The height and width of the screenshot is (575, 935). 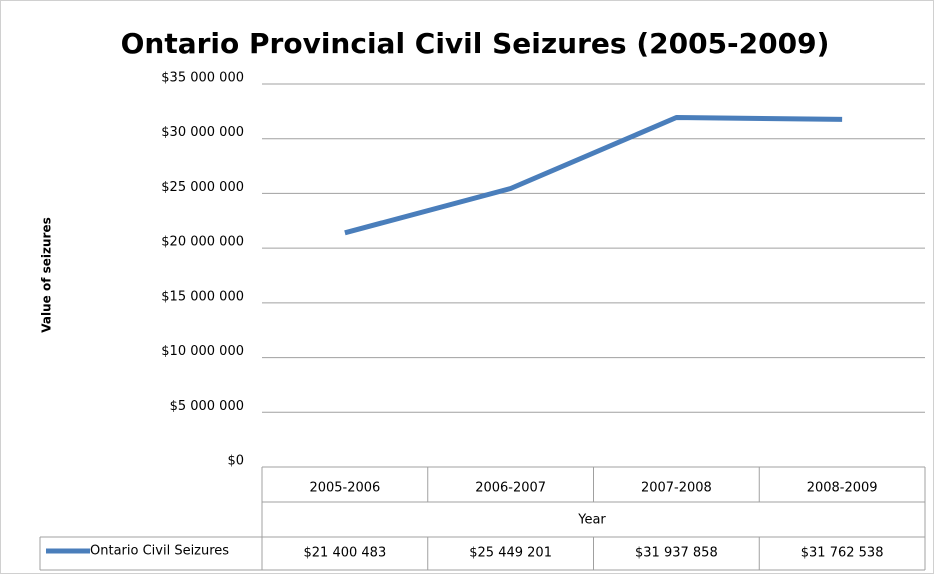 What do you see at coordinates (345, 553) in the screenshot?
I see `data-table-value: $21 400 483` at bounding box center [345, 553].